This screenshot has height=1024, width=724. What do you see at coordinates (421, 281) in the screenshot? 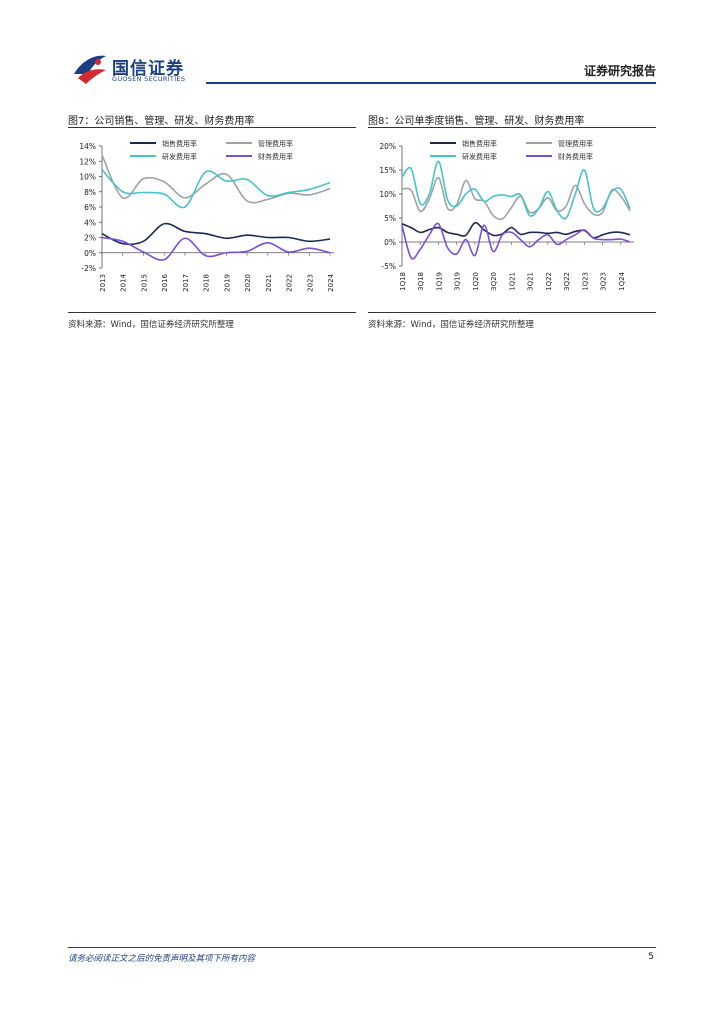
I see `x-tick-label: 3Q18` at bounding box center [421, 281].